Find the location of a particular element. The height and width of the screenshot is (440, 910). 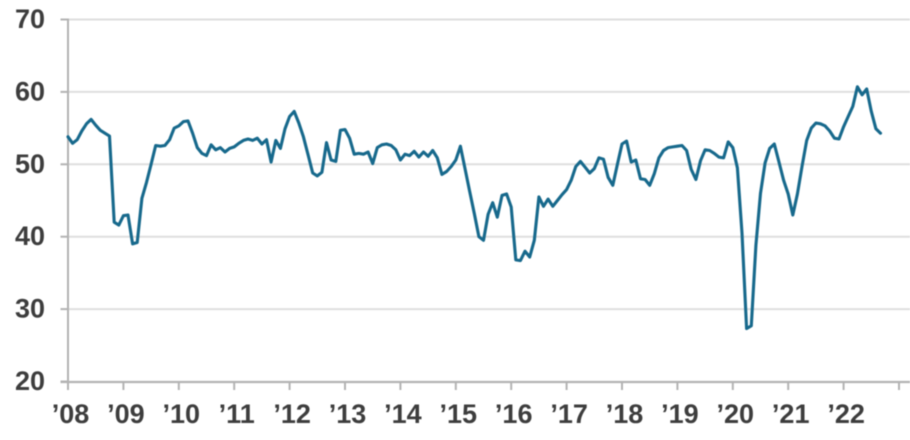

svg-text: ’19 is located at coordinates (680, 414).